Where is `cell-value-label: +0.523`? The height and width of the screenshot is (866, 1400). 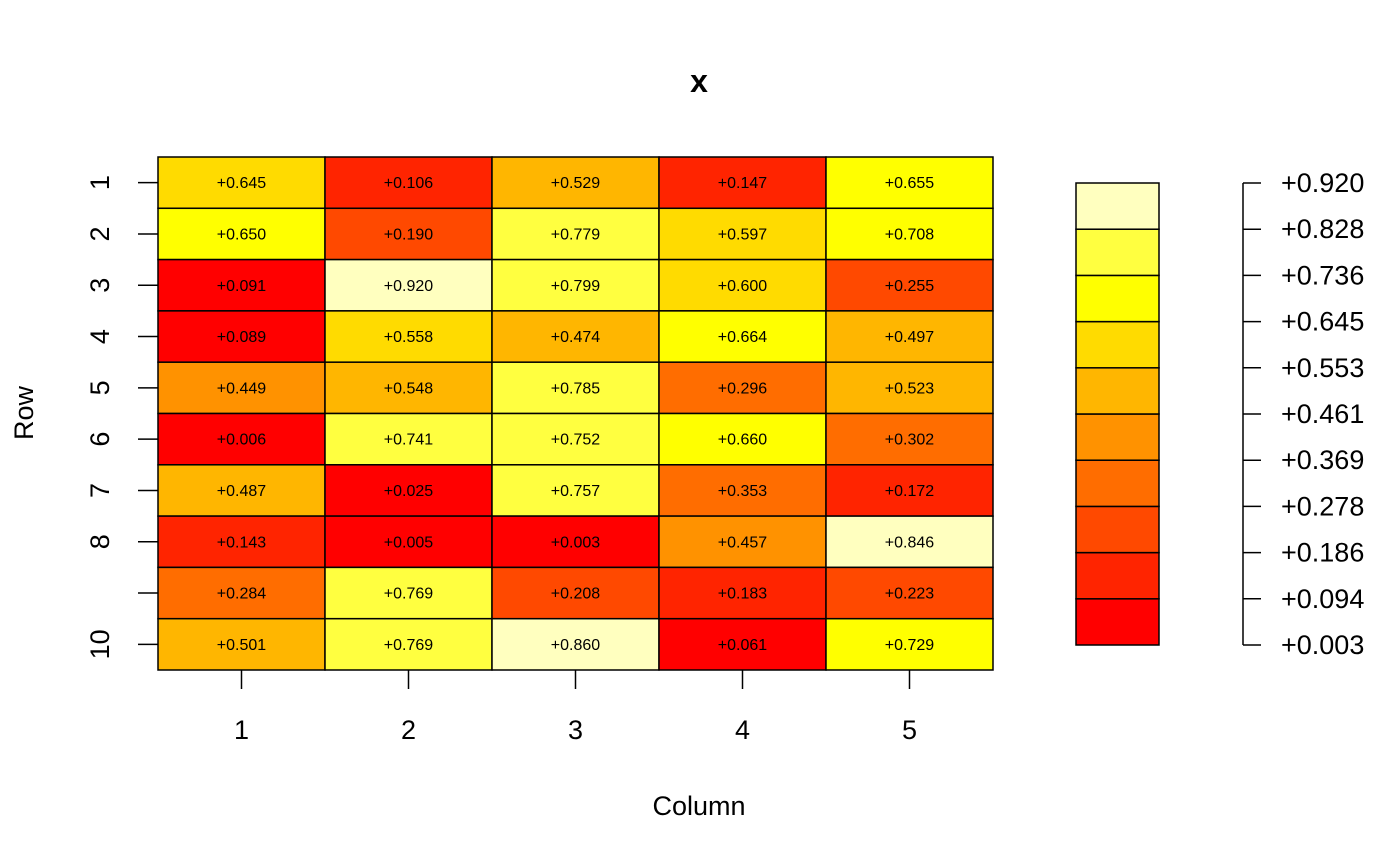 cell-value-label: +0.523 is located at coordinates (909, 388).